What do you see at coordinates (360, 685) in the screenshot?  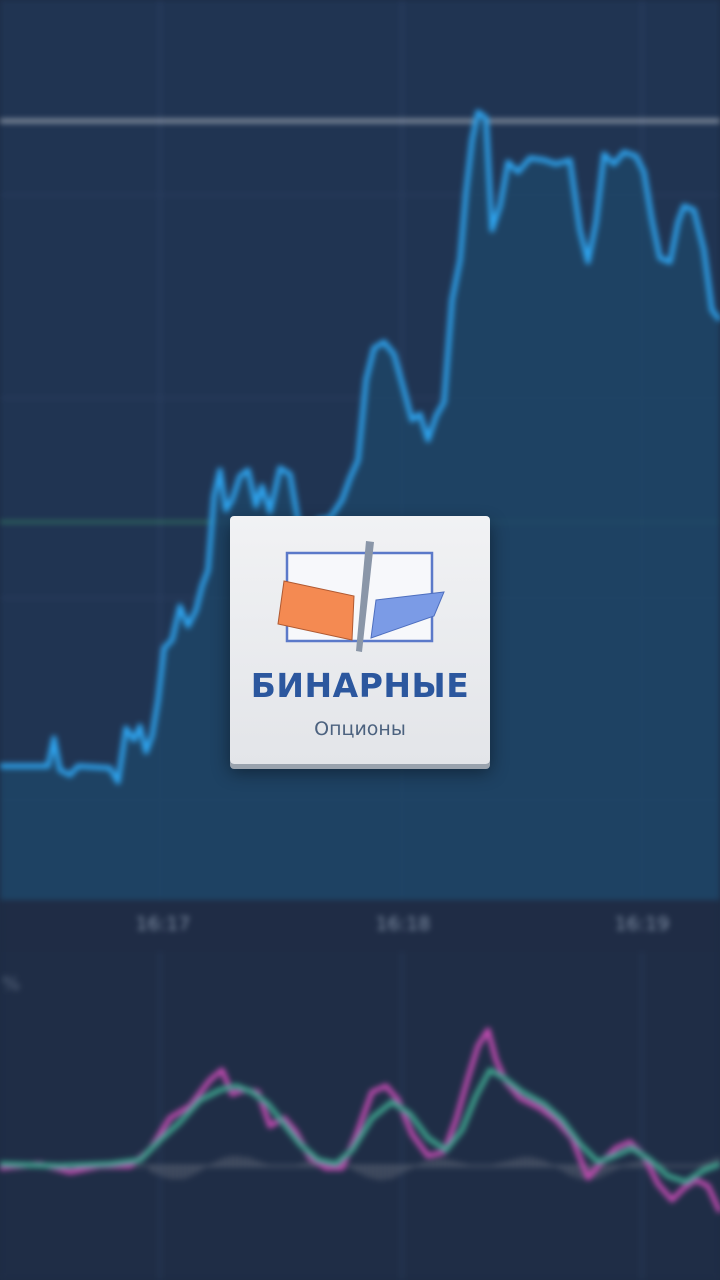 I see `brand-title: БИНАРНЫЕ` at bounding box center [360, 685].